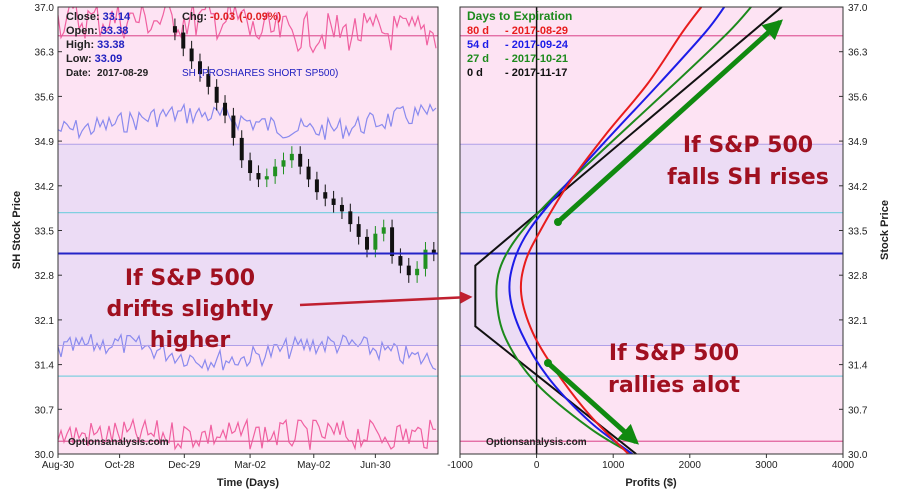 The height and width of the screenshot is (495, 900). Describe the element at coordinates (858, 455) in the screenshot. I see `right-y-tick-label: 30.0` at that location.